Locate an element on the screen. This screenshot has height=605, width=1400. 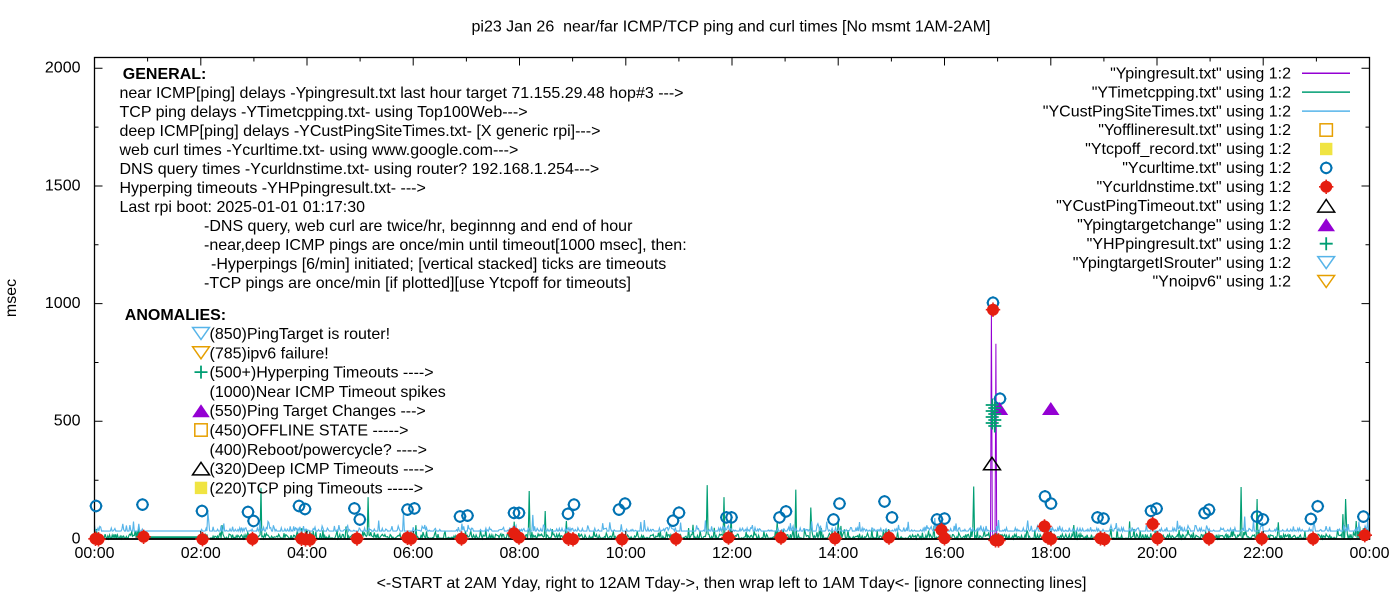
svg-text: (785)ipv6 failure! is located at coordinates (269, 353).